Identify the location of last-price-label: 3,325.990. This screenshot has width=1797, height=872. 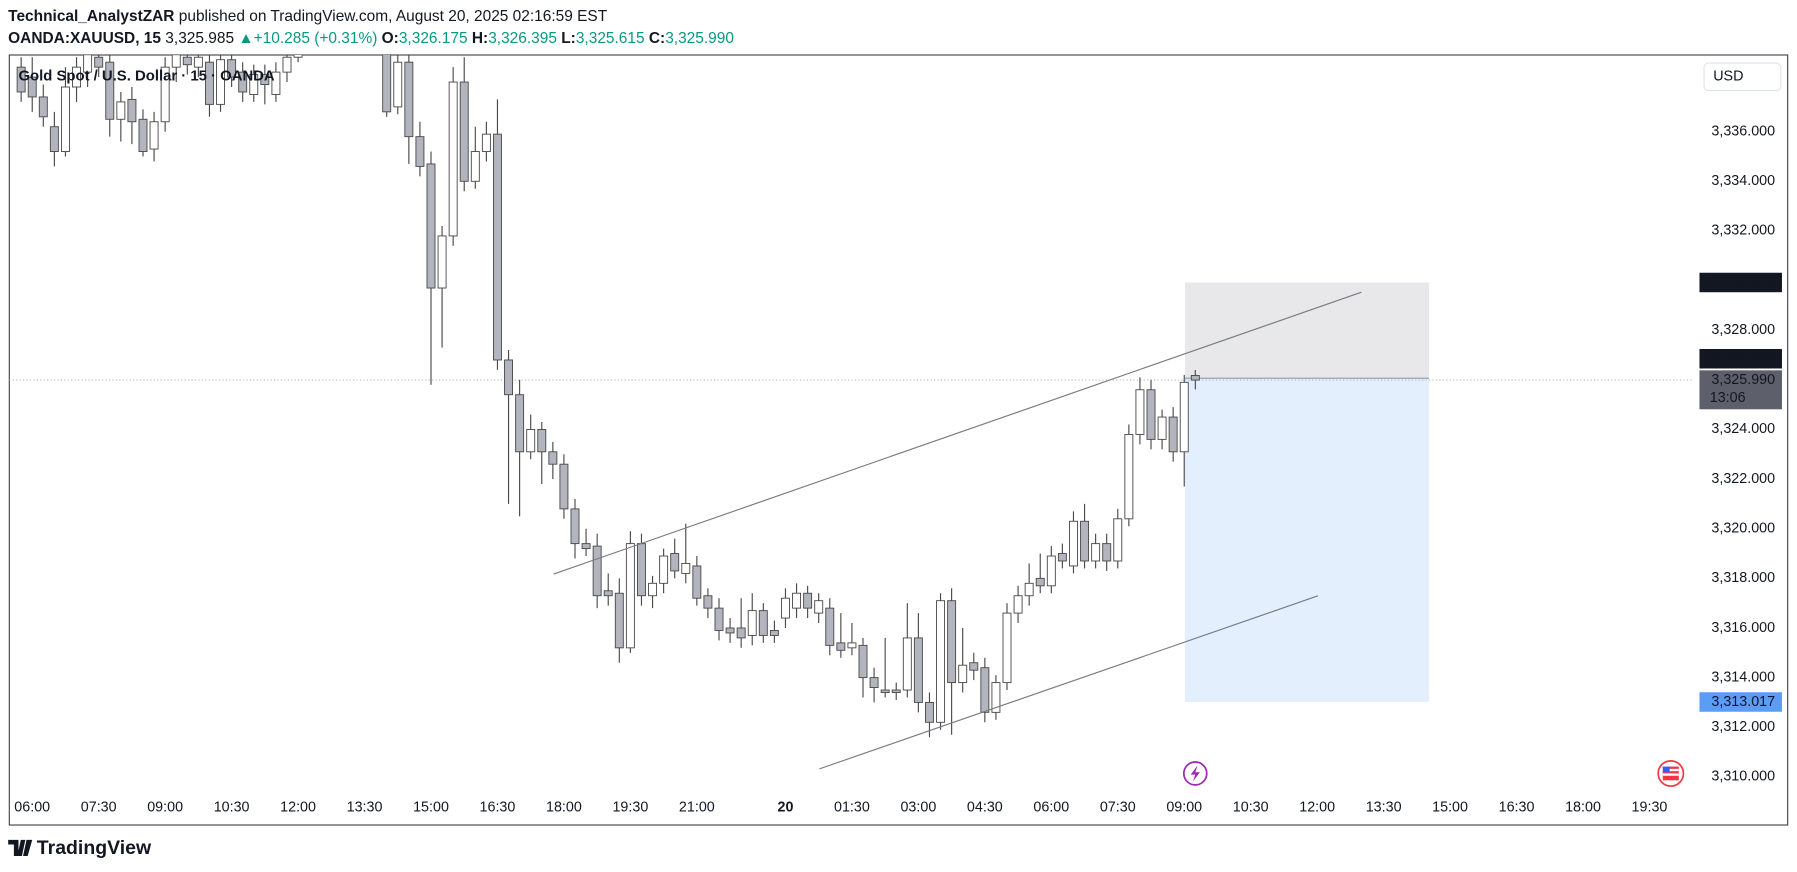
(1743, 380).